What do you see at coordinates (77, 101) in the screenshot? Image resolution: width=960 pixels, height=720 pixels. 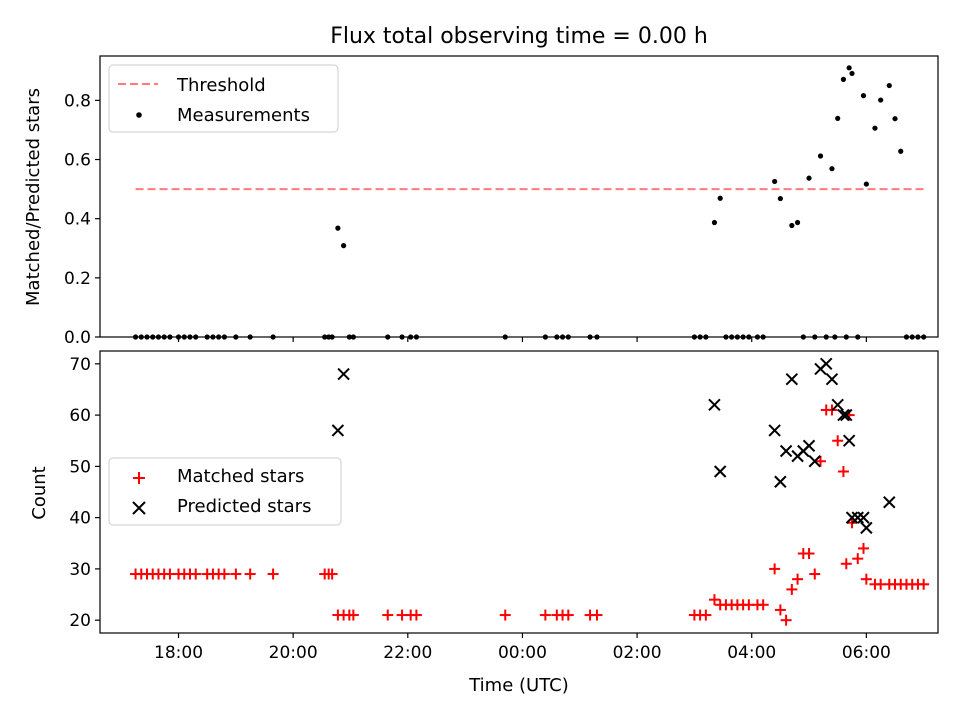 I see `top-y-tick-label: 0.8` at bounding box center [77, 101].